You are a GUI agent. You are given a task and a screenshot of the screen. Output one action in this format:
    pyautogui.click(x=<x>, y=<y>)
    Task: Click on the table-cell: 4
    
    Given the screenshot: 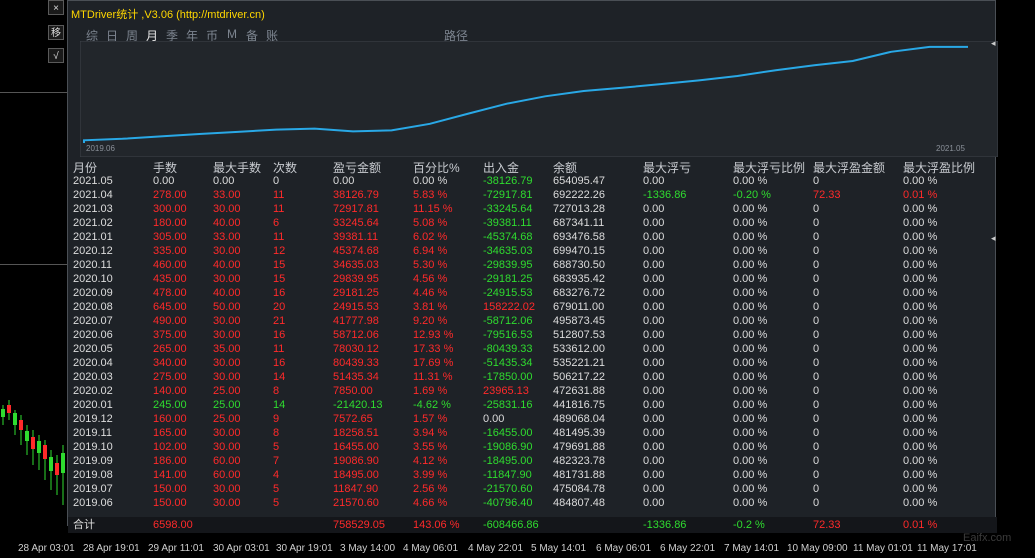 What is the action you would take?
    pyautogui.click(x=276, y=475)
    